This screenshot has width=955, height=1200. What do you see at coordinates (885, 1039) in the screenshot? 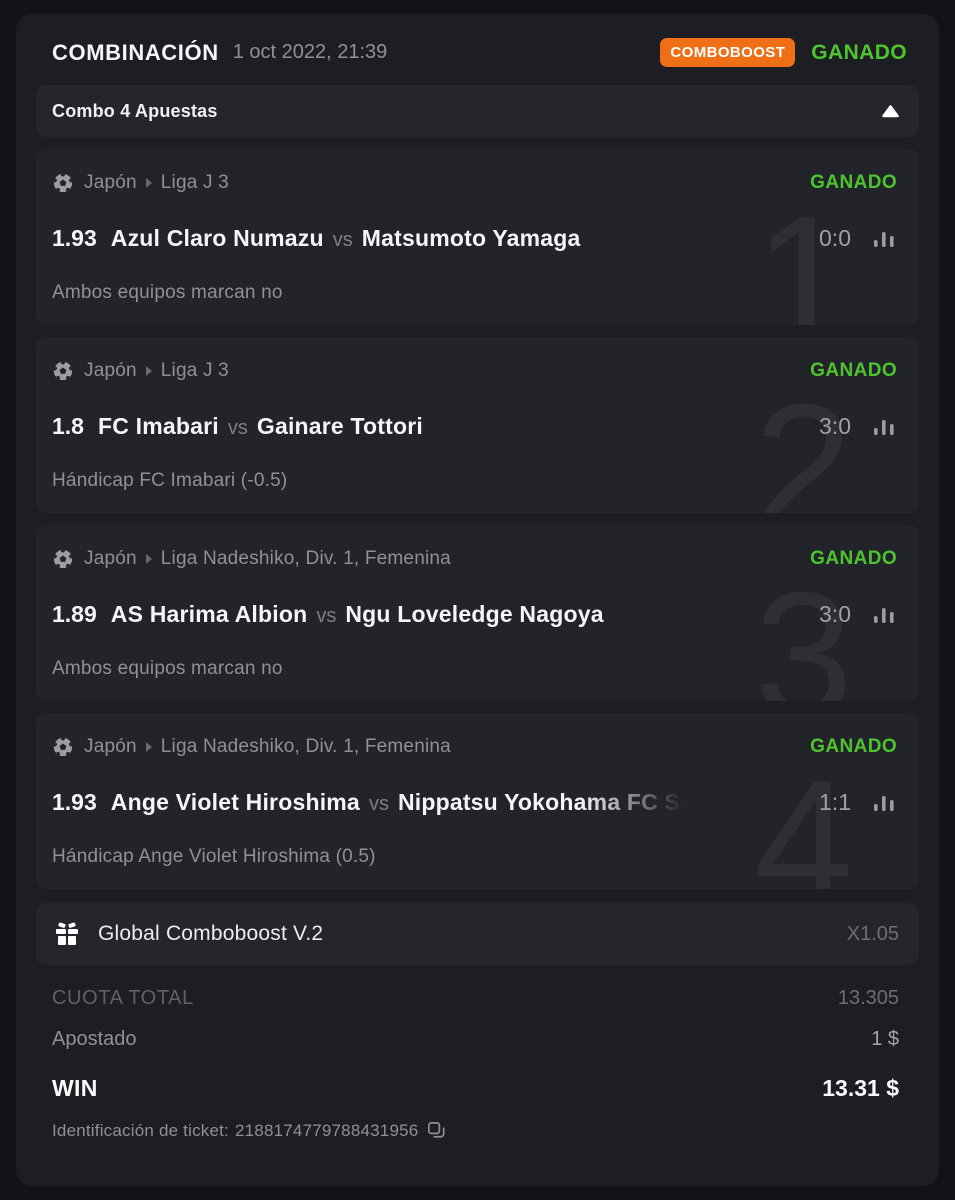
I see `stake-value: 1 $` at bounding box center [885, 1039].